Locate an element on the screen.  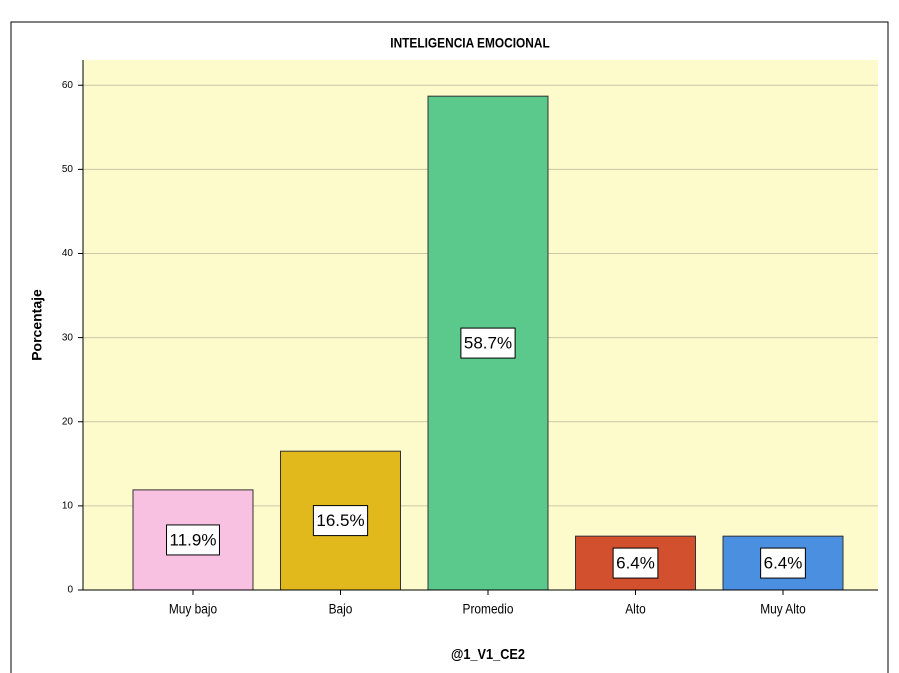
x-axis-label: @1_V1_CE2 is located at coordinates (488, 653).